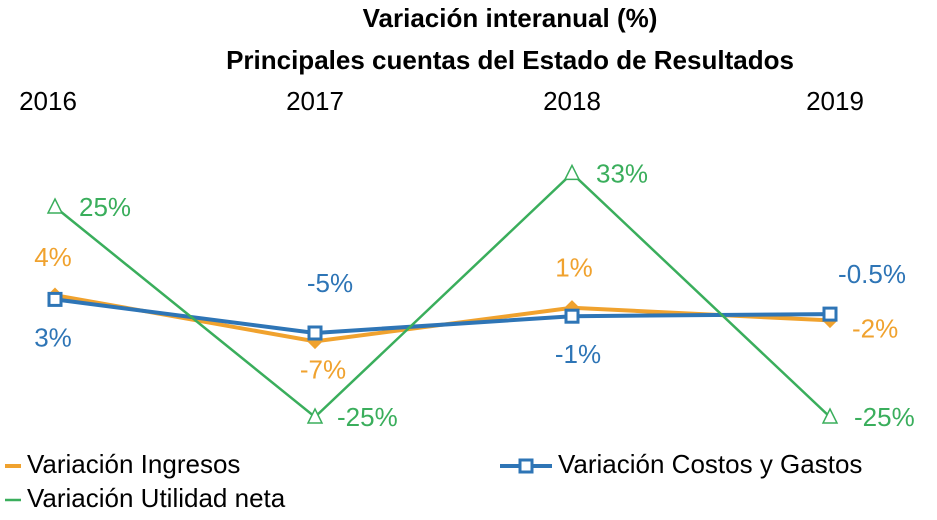 This screenshot has width=937, height=520. Describe the element at coordinates (526, 466) in the screenshot. I see `legend-marker` at that location.